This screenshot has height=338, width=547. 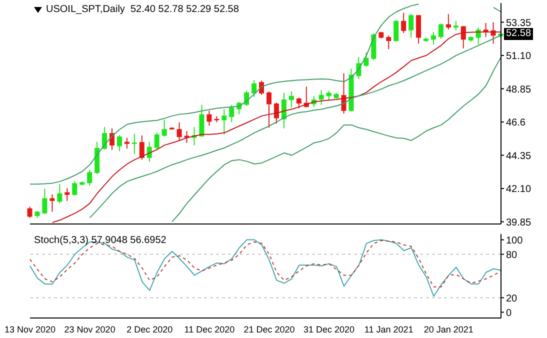 What do you see at coordinates (30, 329) in the screenshot?
I see `x-tick-label: 13 Nov 2020` at bounding box center [30, 329].